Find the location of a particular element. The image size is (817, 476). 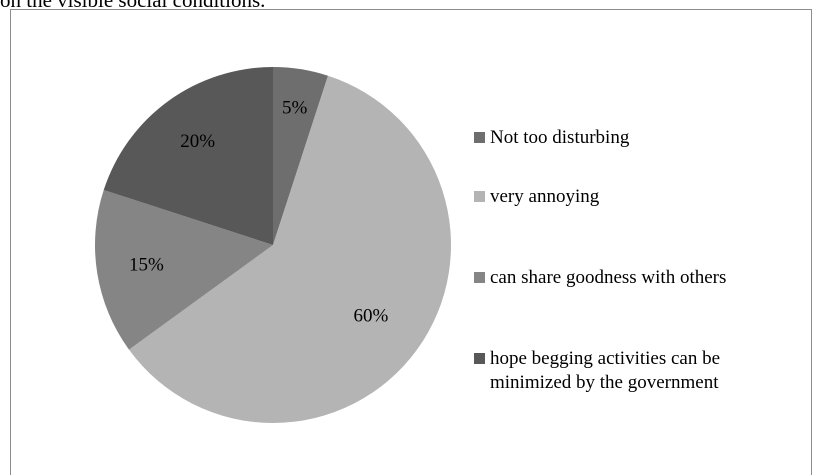

legend-label: Not too disturbing is located at coordinates (560, 137).